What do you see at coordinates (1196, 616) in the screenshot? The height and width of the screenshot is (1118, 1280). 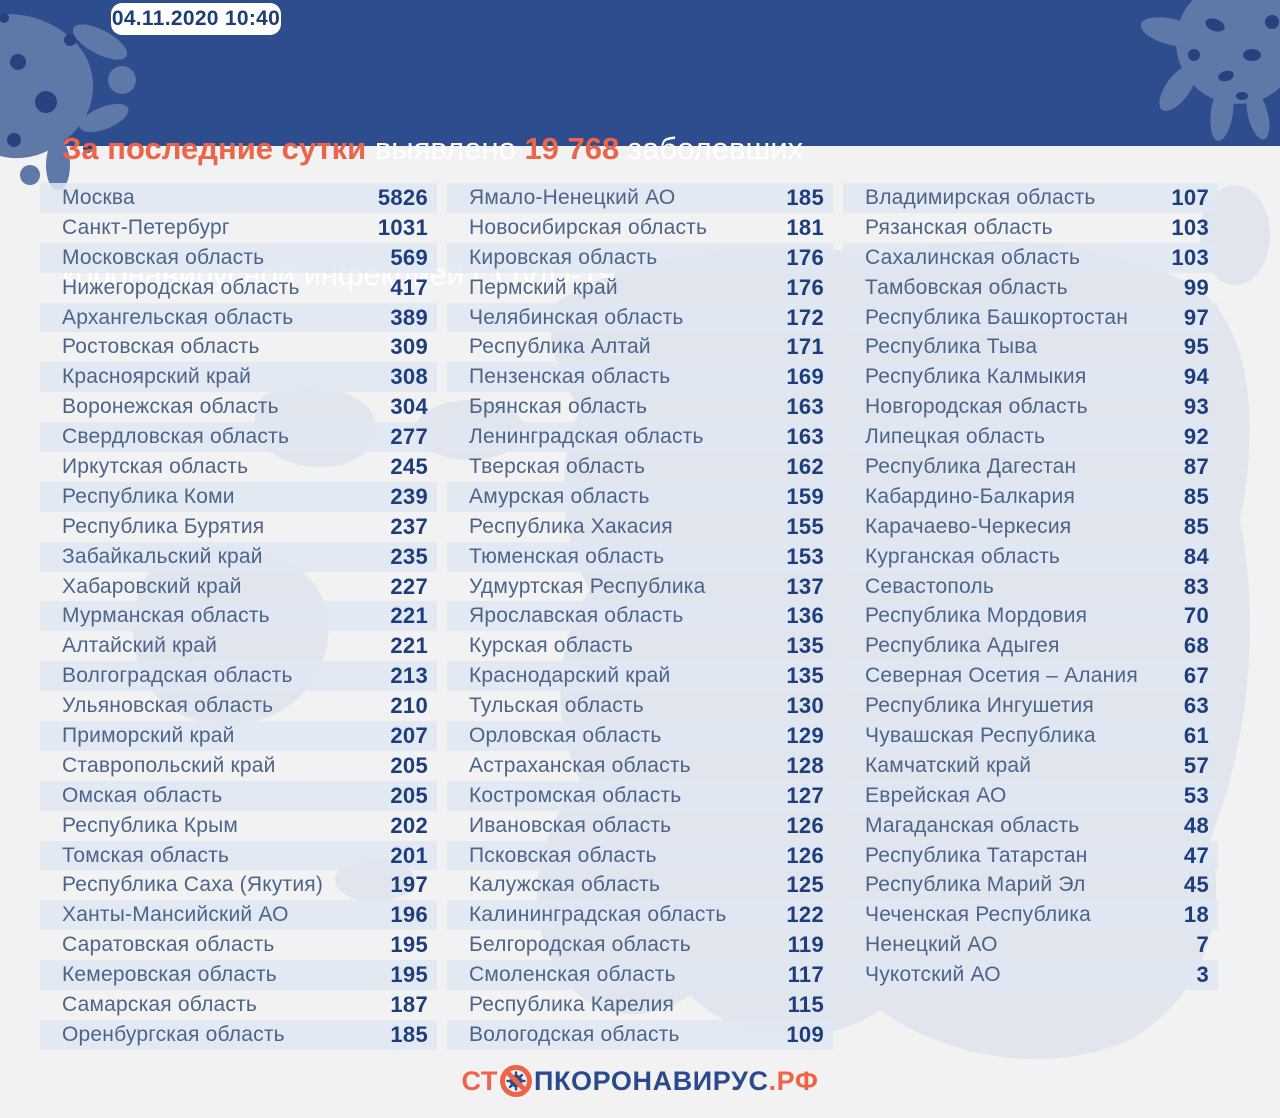 I see `region-value: 70` at bounding box center [1196, 616].